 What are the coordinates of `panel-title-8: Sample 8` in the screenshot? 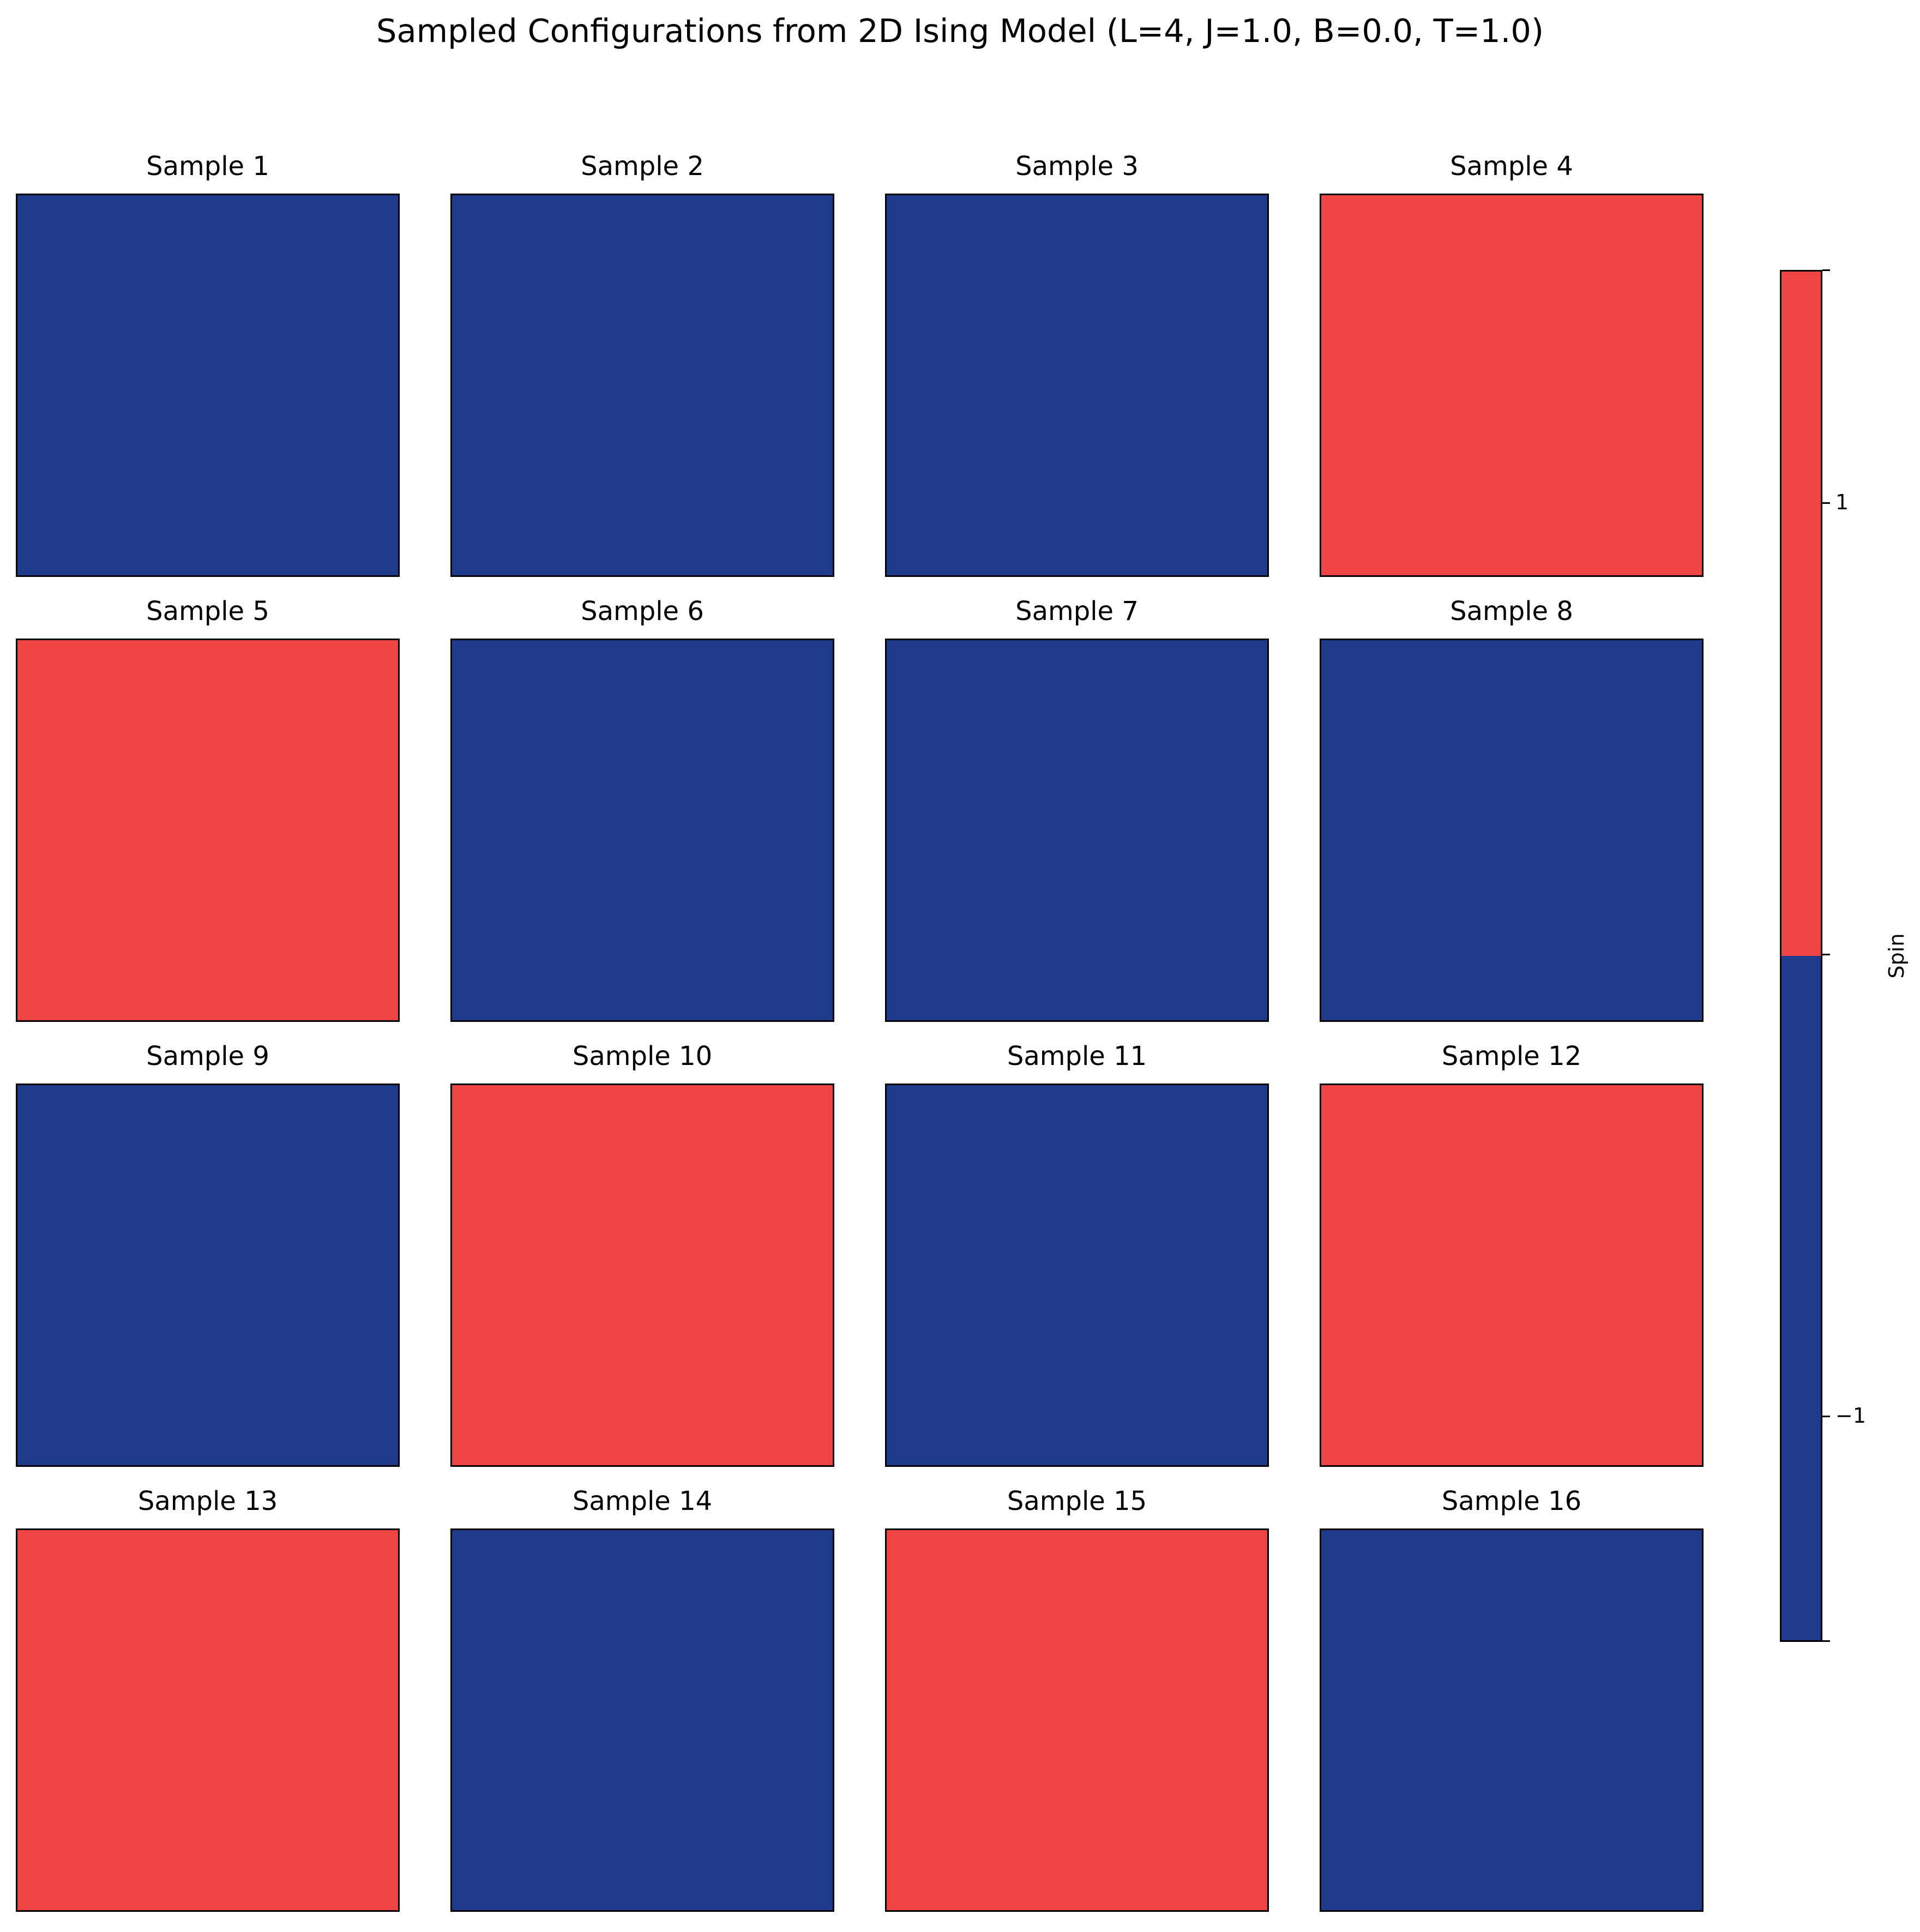 It's located at (1511, 611).